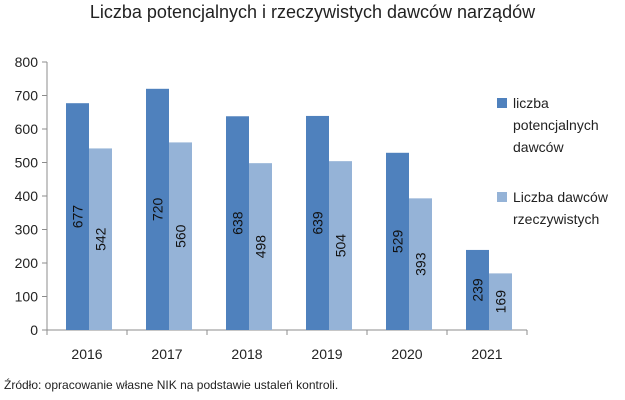 This screenshot has height=400, width=625. Describe the element at coordinates (27, 163) in the screenshot. I see `y-tick-label: 500` at that location.